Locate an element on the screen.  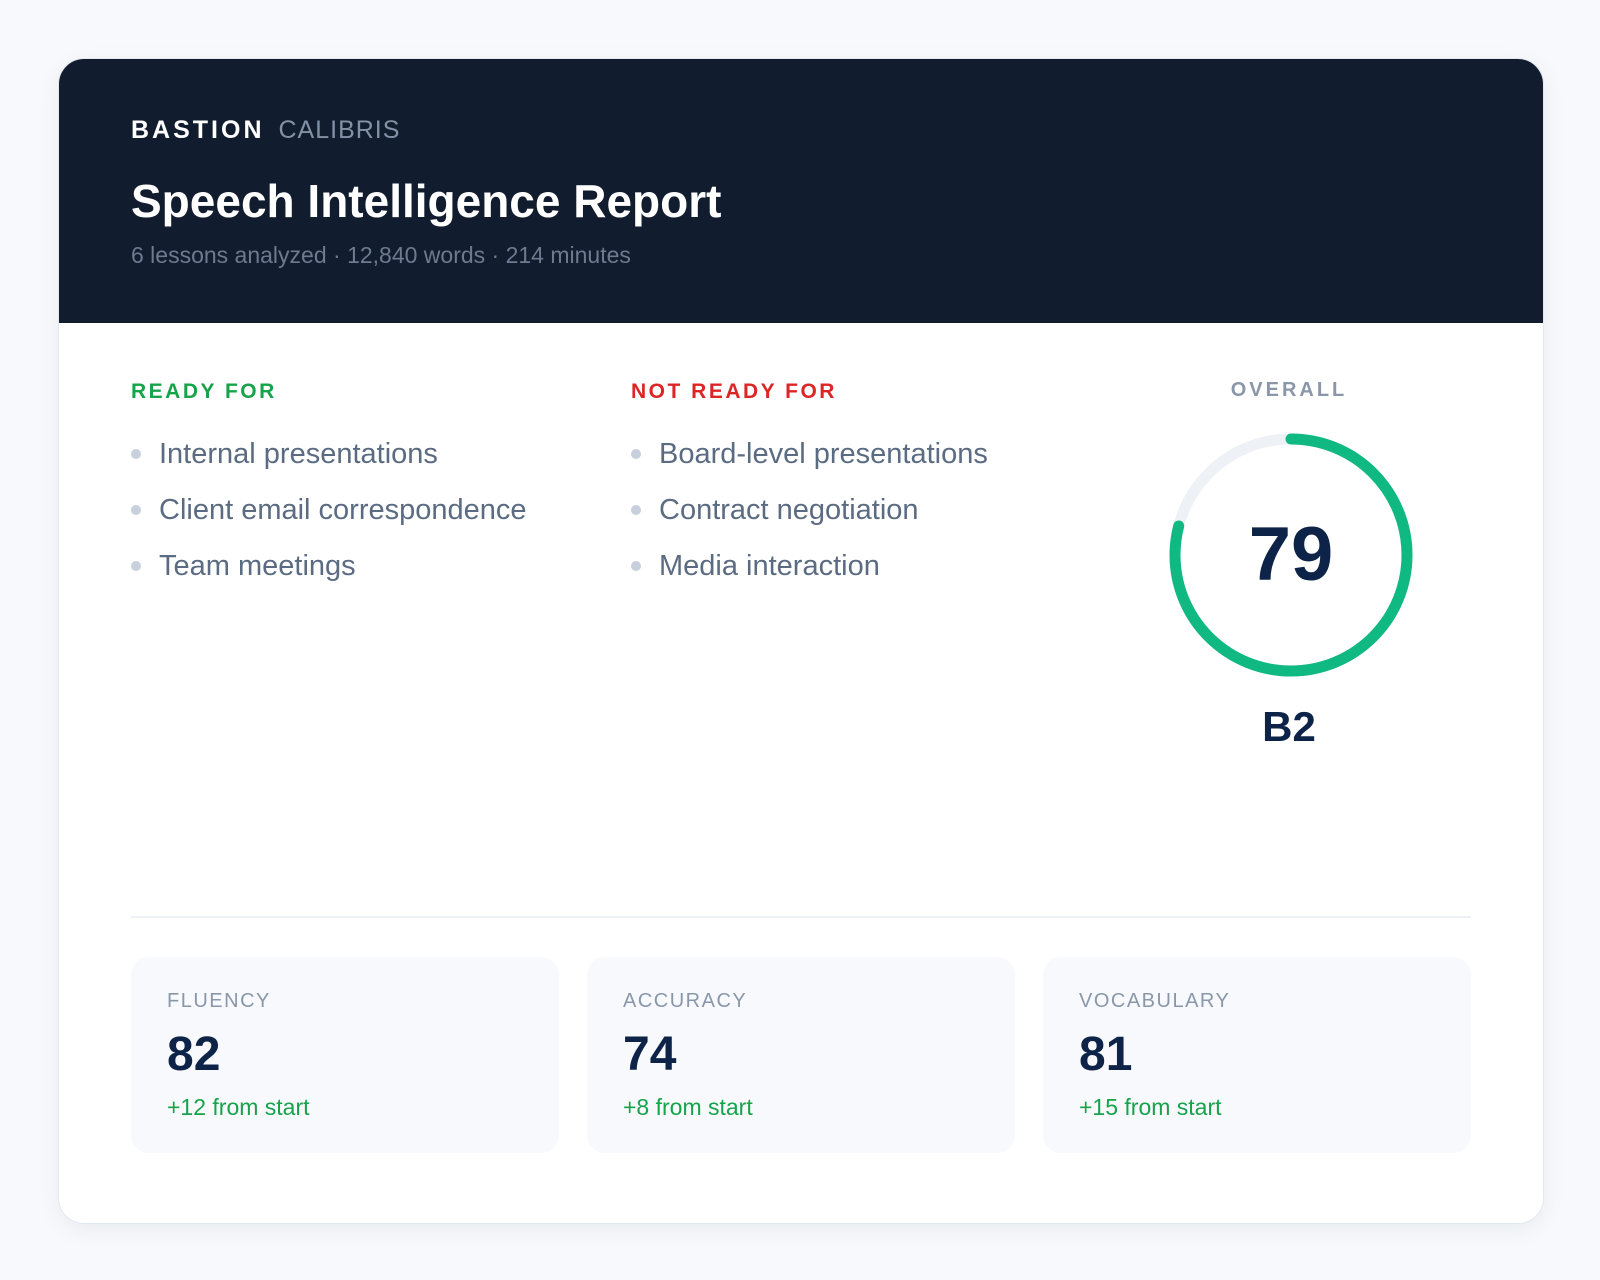
list-item: Team meetings is located at coordinates (329, 574).